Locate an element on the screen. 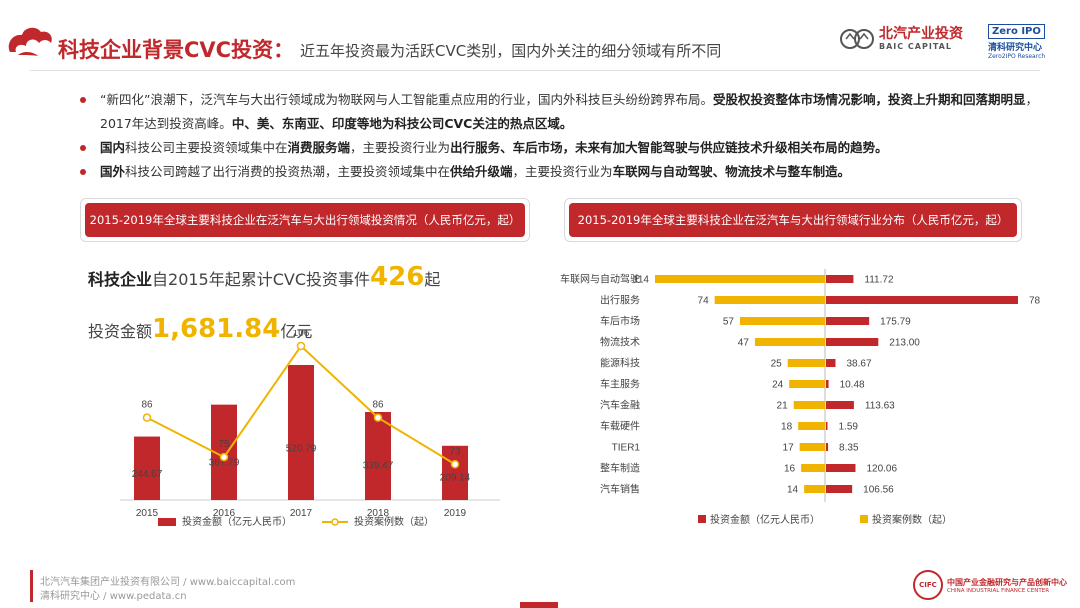  bullet-text-segment: ，2017年达到投资高峰。 is located at coordinates (569, 111).